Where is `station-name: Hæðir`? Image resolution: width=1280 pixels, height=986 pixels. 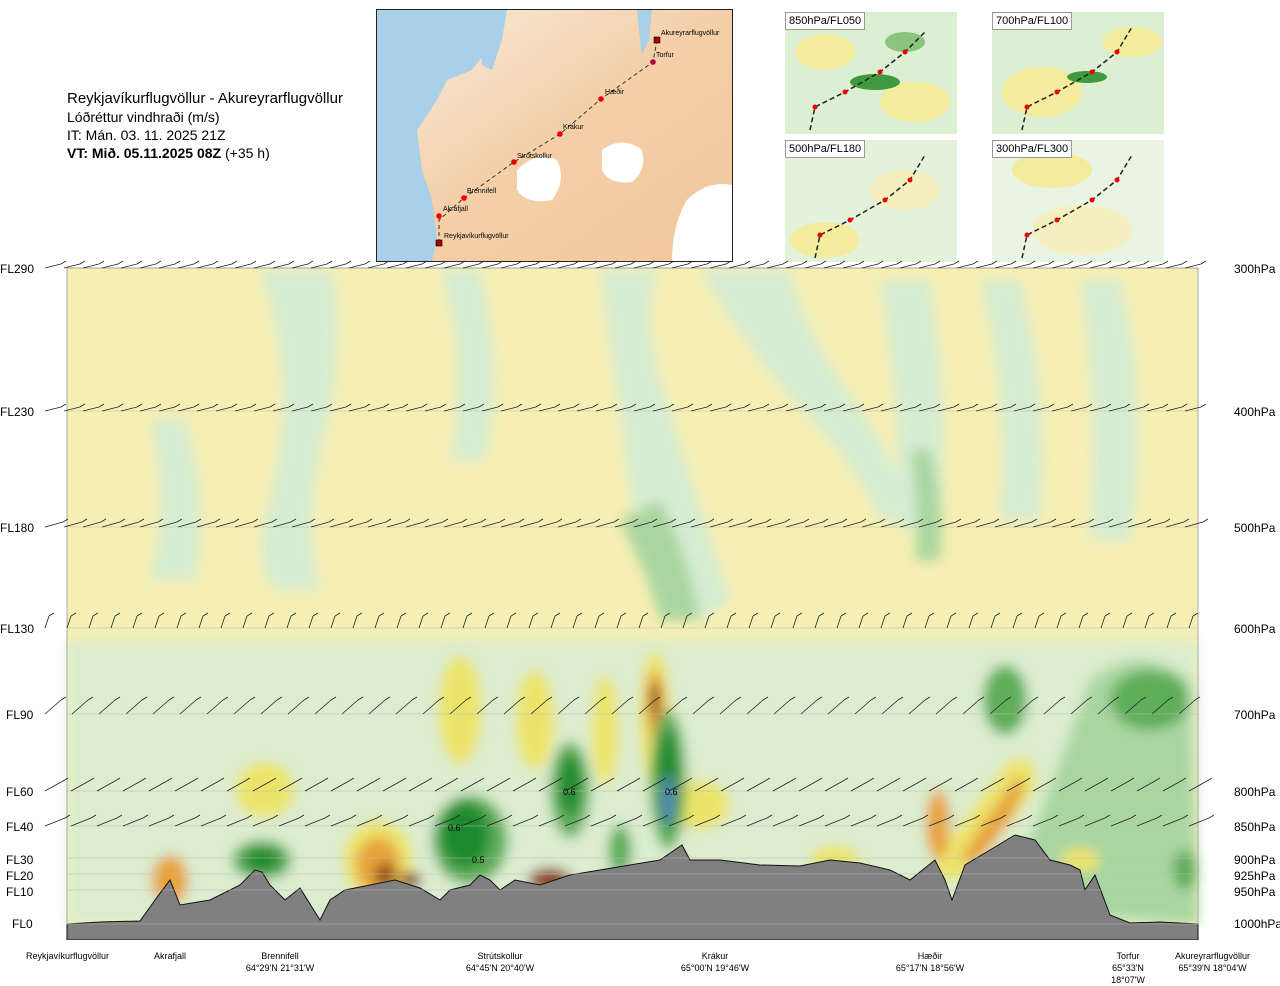 station-name: Hæðir is located at coordinates (930, 956).